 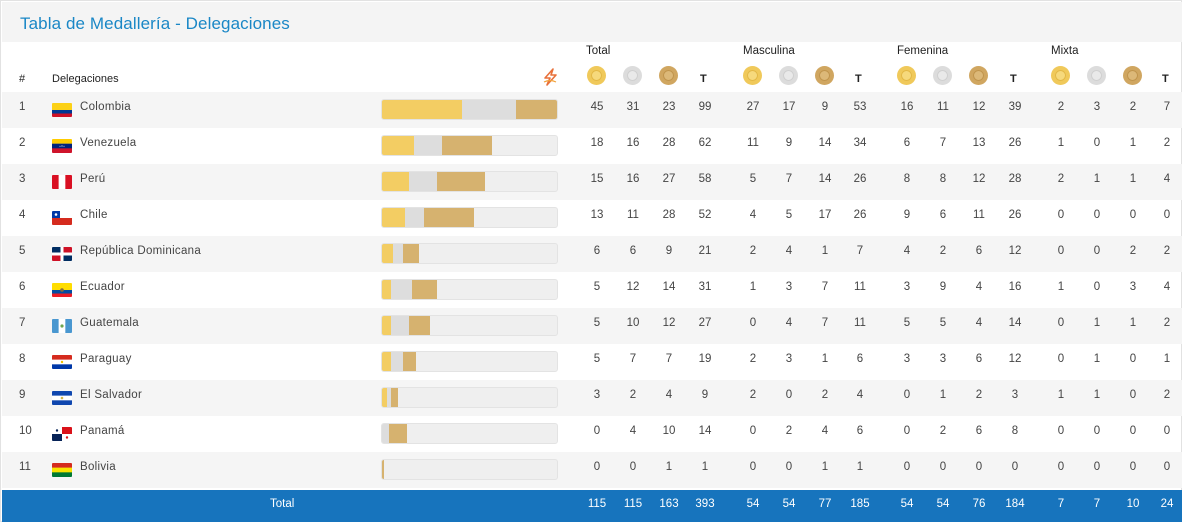 I want to click on mixta-gold-cell: 0, so click(x=1061, y=359).